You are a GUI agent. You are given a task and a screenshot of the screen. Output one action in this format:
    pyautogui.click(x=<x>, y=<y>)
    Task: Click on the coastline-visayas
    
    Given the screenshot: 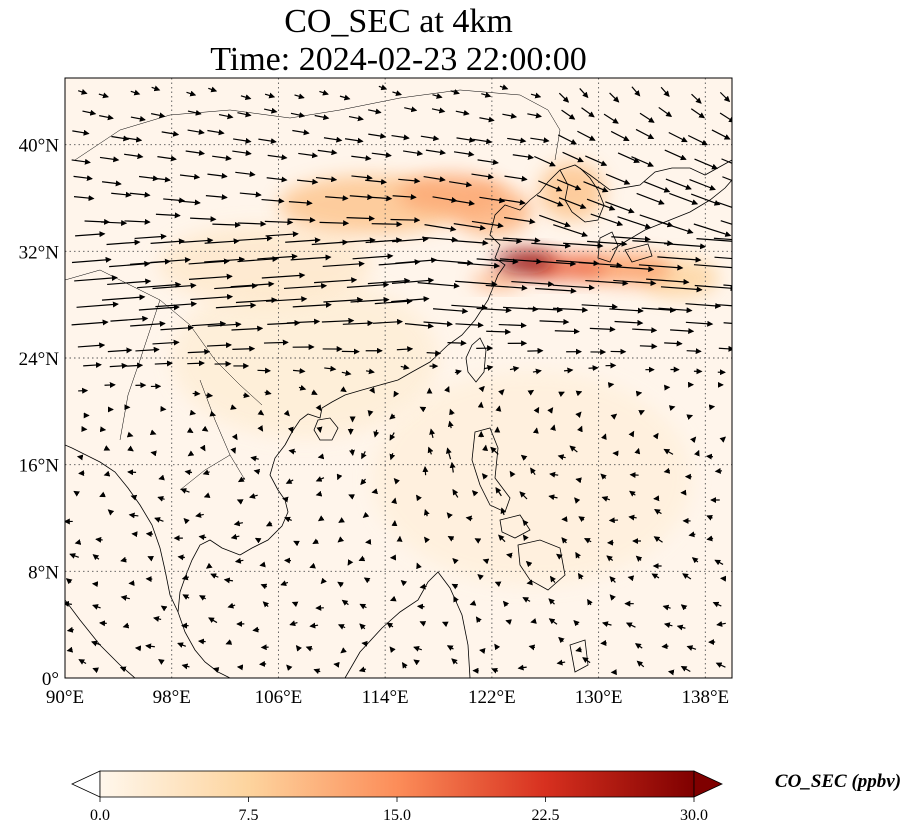 What is the action you would take?
    pyautogui.click(x=515, y=526)
    